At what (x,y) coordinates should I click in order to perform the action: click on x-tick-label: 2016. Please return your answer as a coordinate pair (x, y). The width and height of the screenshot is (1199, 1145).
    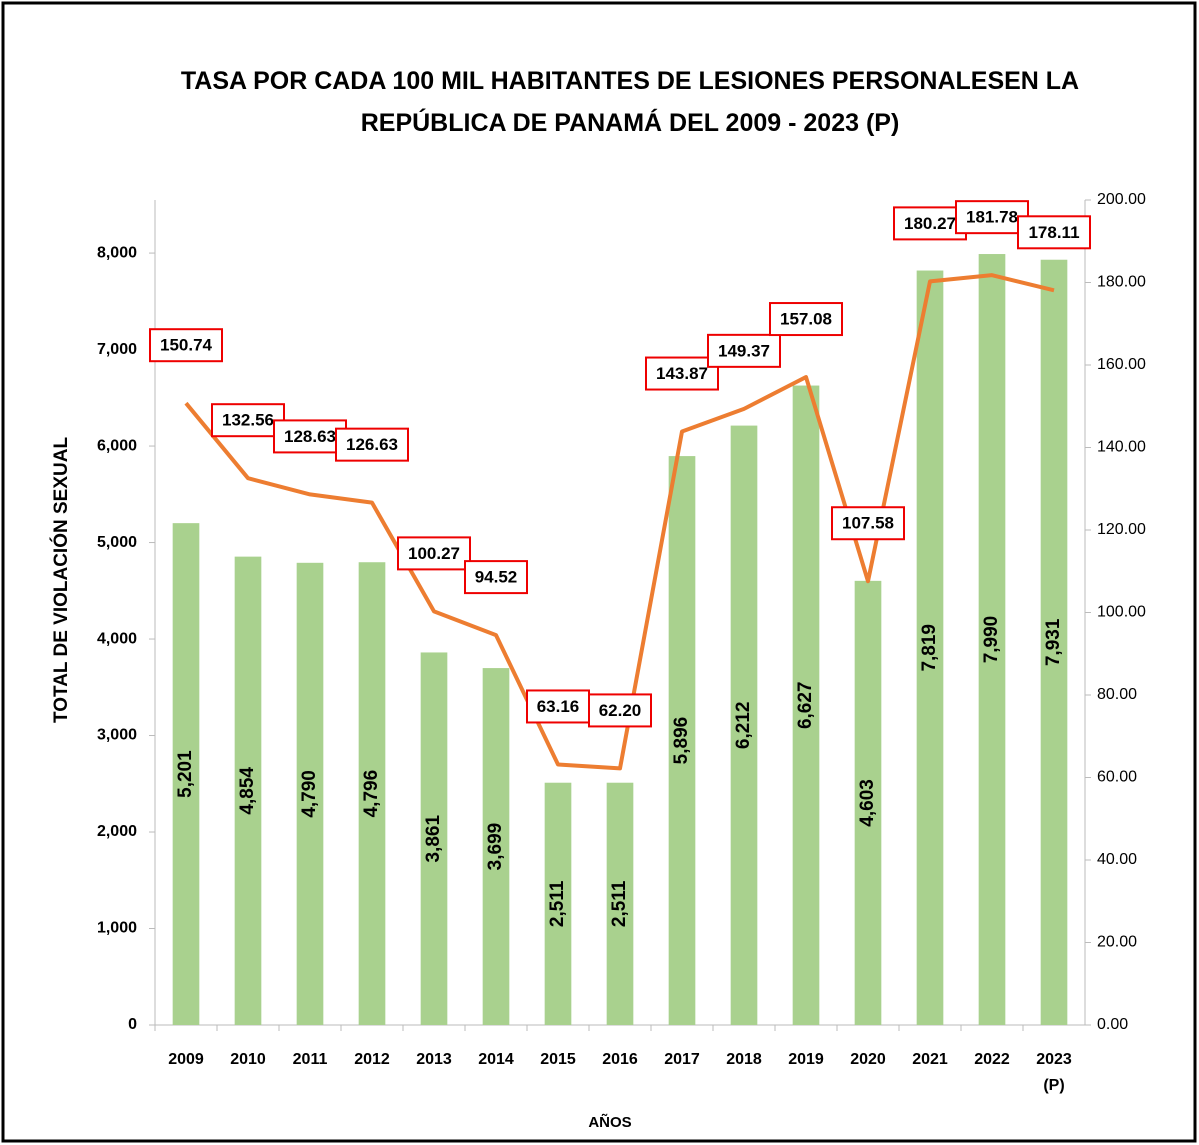
    Looking at the image, I should click on (620, 1059).